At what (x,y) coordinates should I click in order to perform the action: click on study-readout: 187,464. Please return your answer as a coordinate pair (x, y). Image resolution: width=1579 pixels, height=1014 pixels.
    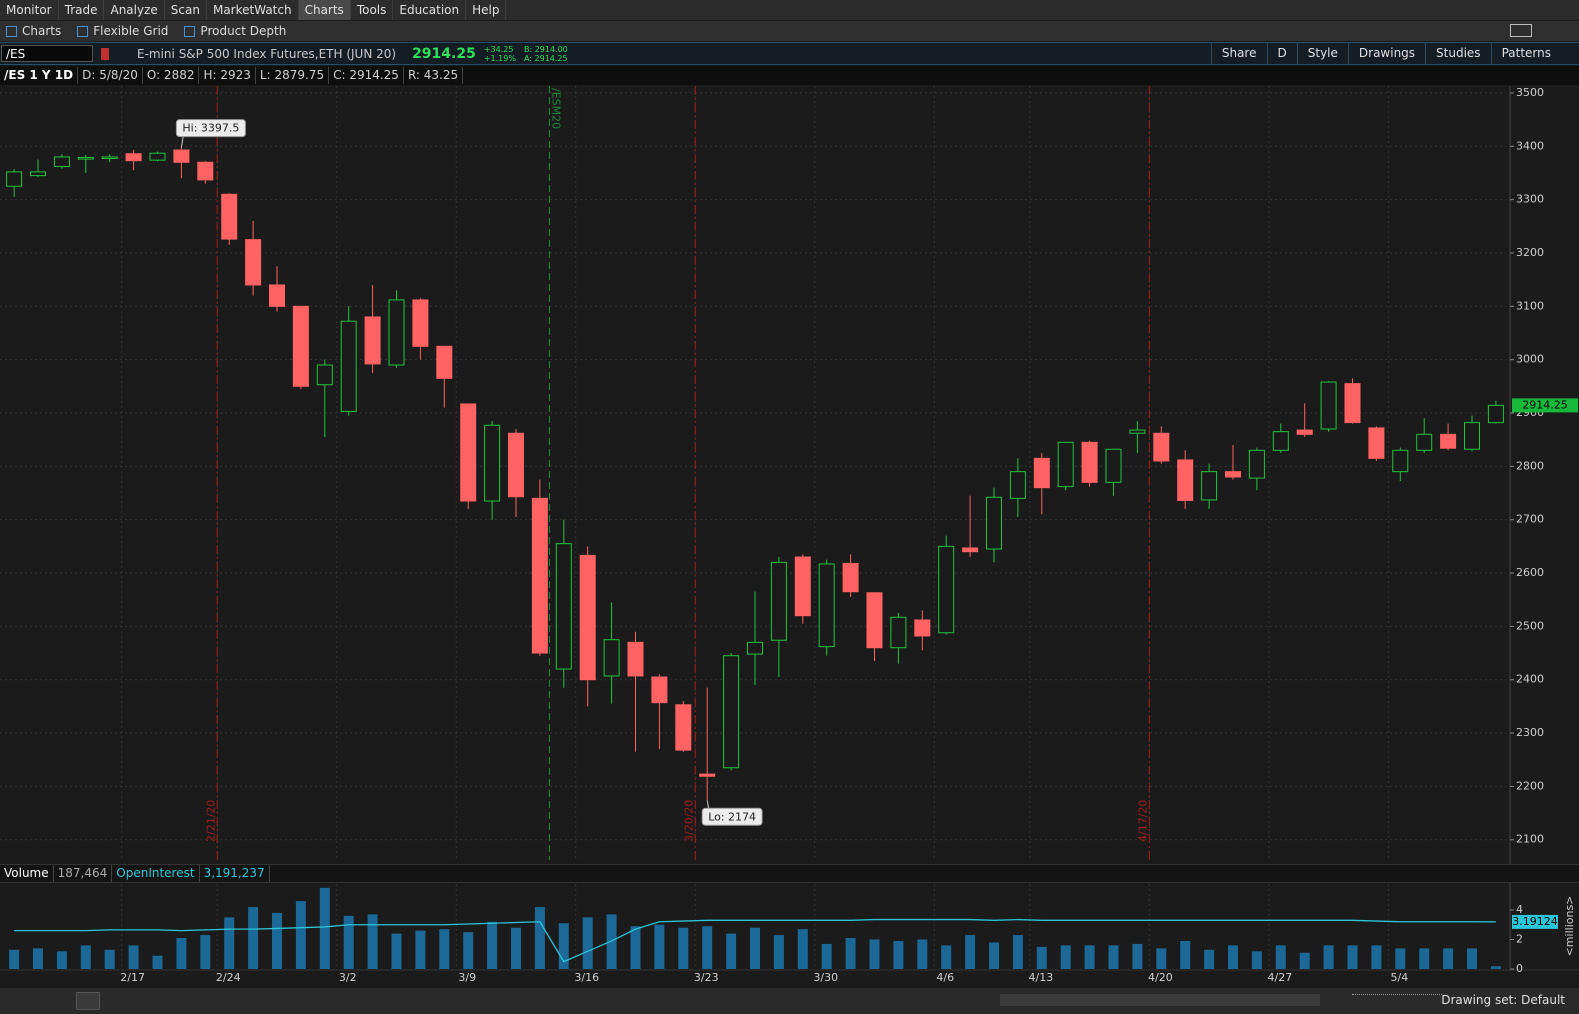
    Looking at the image, I should click on (83, 873).